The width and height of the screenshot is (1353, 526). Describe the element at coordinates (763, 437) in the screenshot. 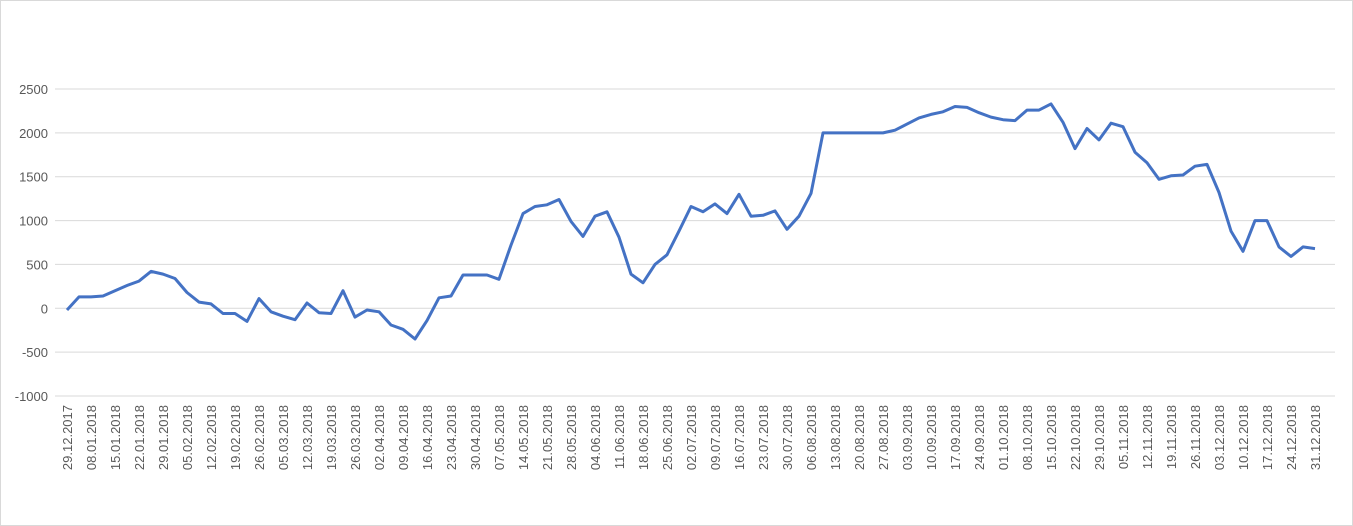

I see `x-tick-label: 23.07.2018` at that location.